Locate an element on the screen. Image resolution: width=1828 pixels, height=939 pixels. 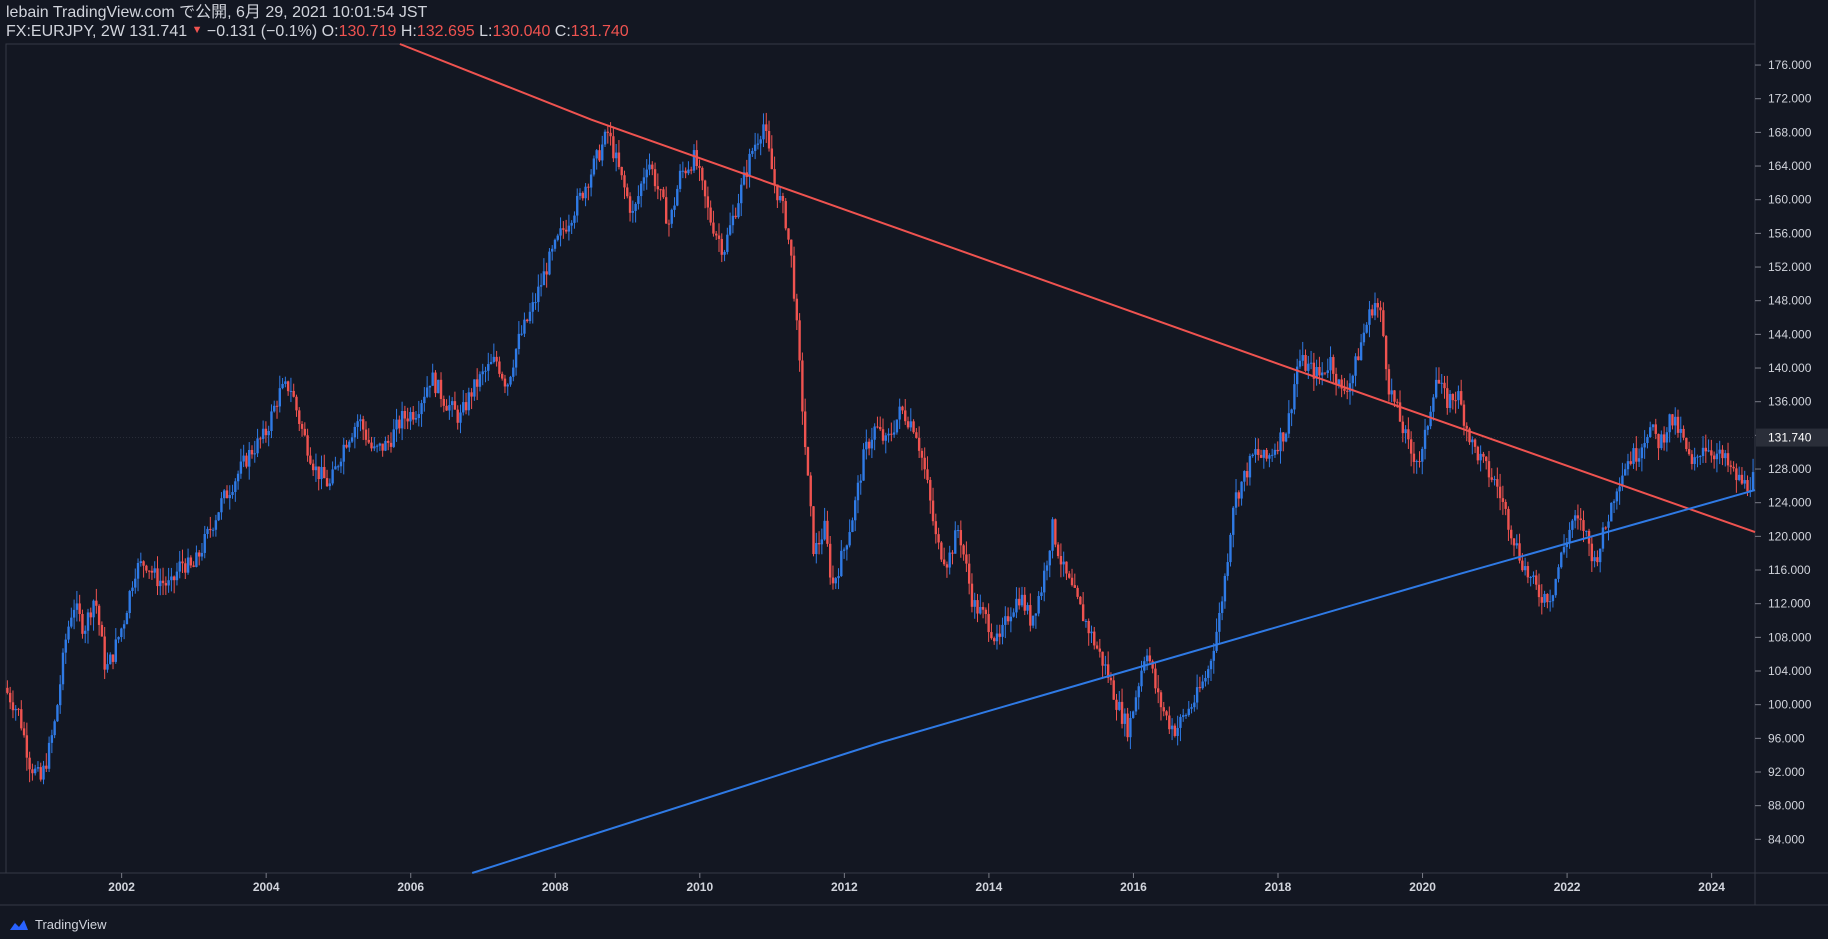
x-tick-label: 2008 is located at coordinates (555, 887).